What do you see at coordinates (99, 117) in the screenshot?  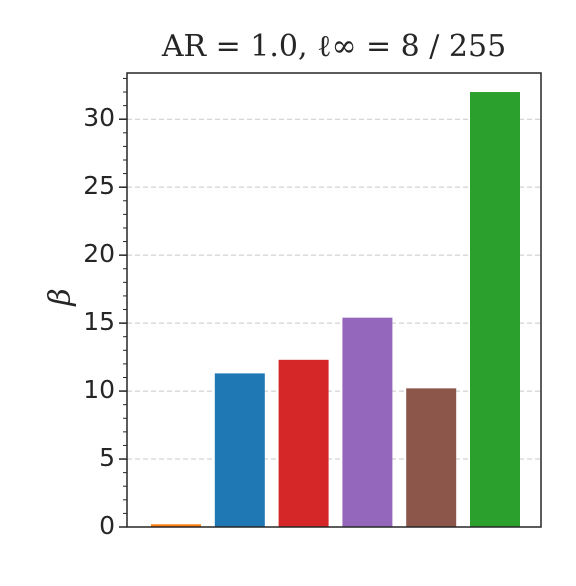 I see `y-tick-label: 30` at bounding box center [99, 117].